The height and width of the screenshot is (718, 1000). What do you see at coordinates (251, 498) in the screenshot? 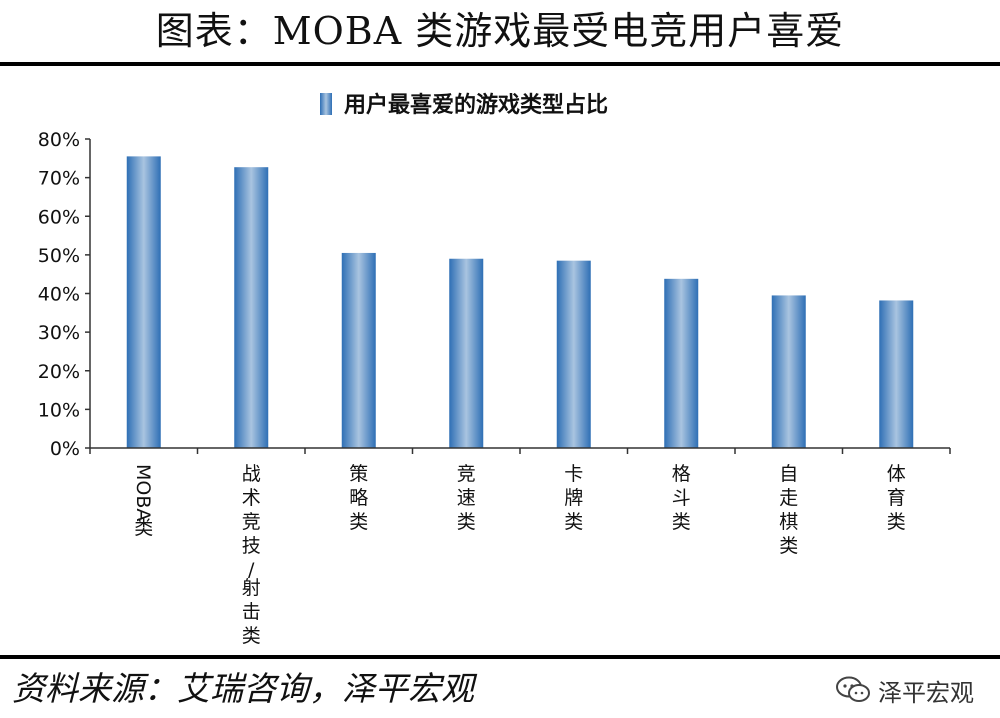
I see `svg-text: 术` at bounding box center [251, 498].